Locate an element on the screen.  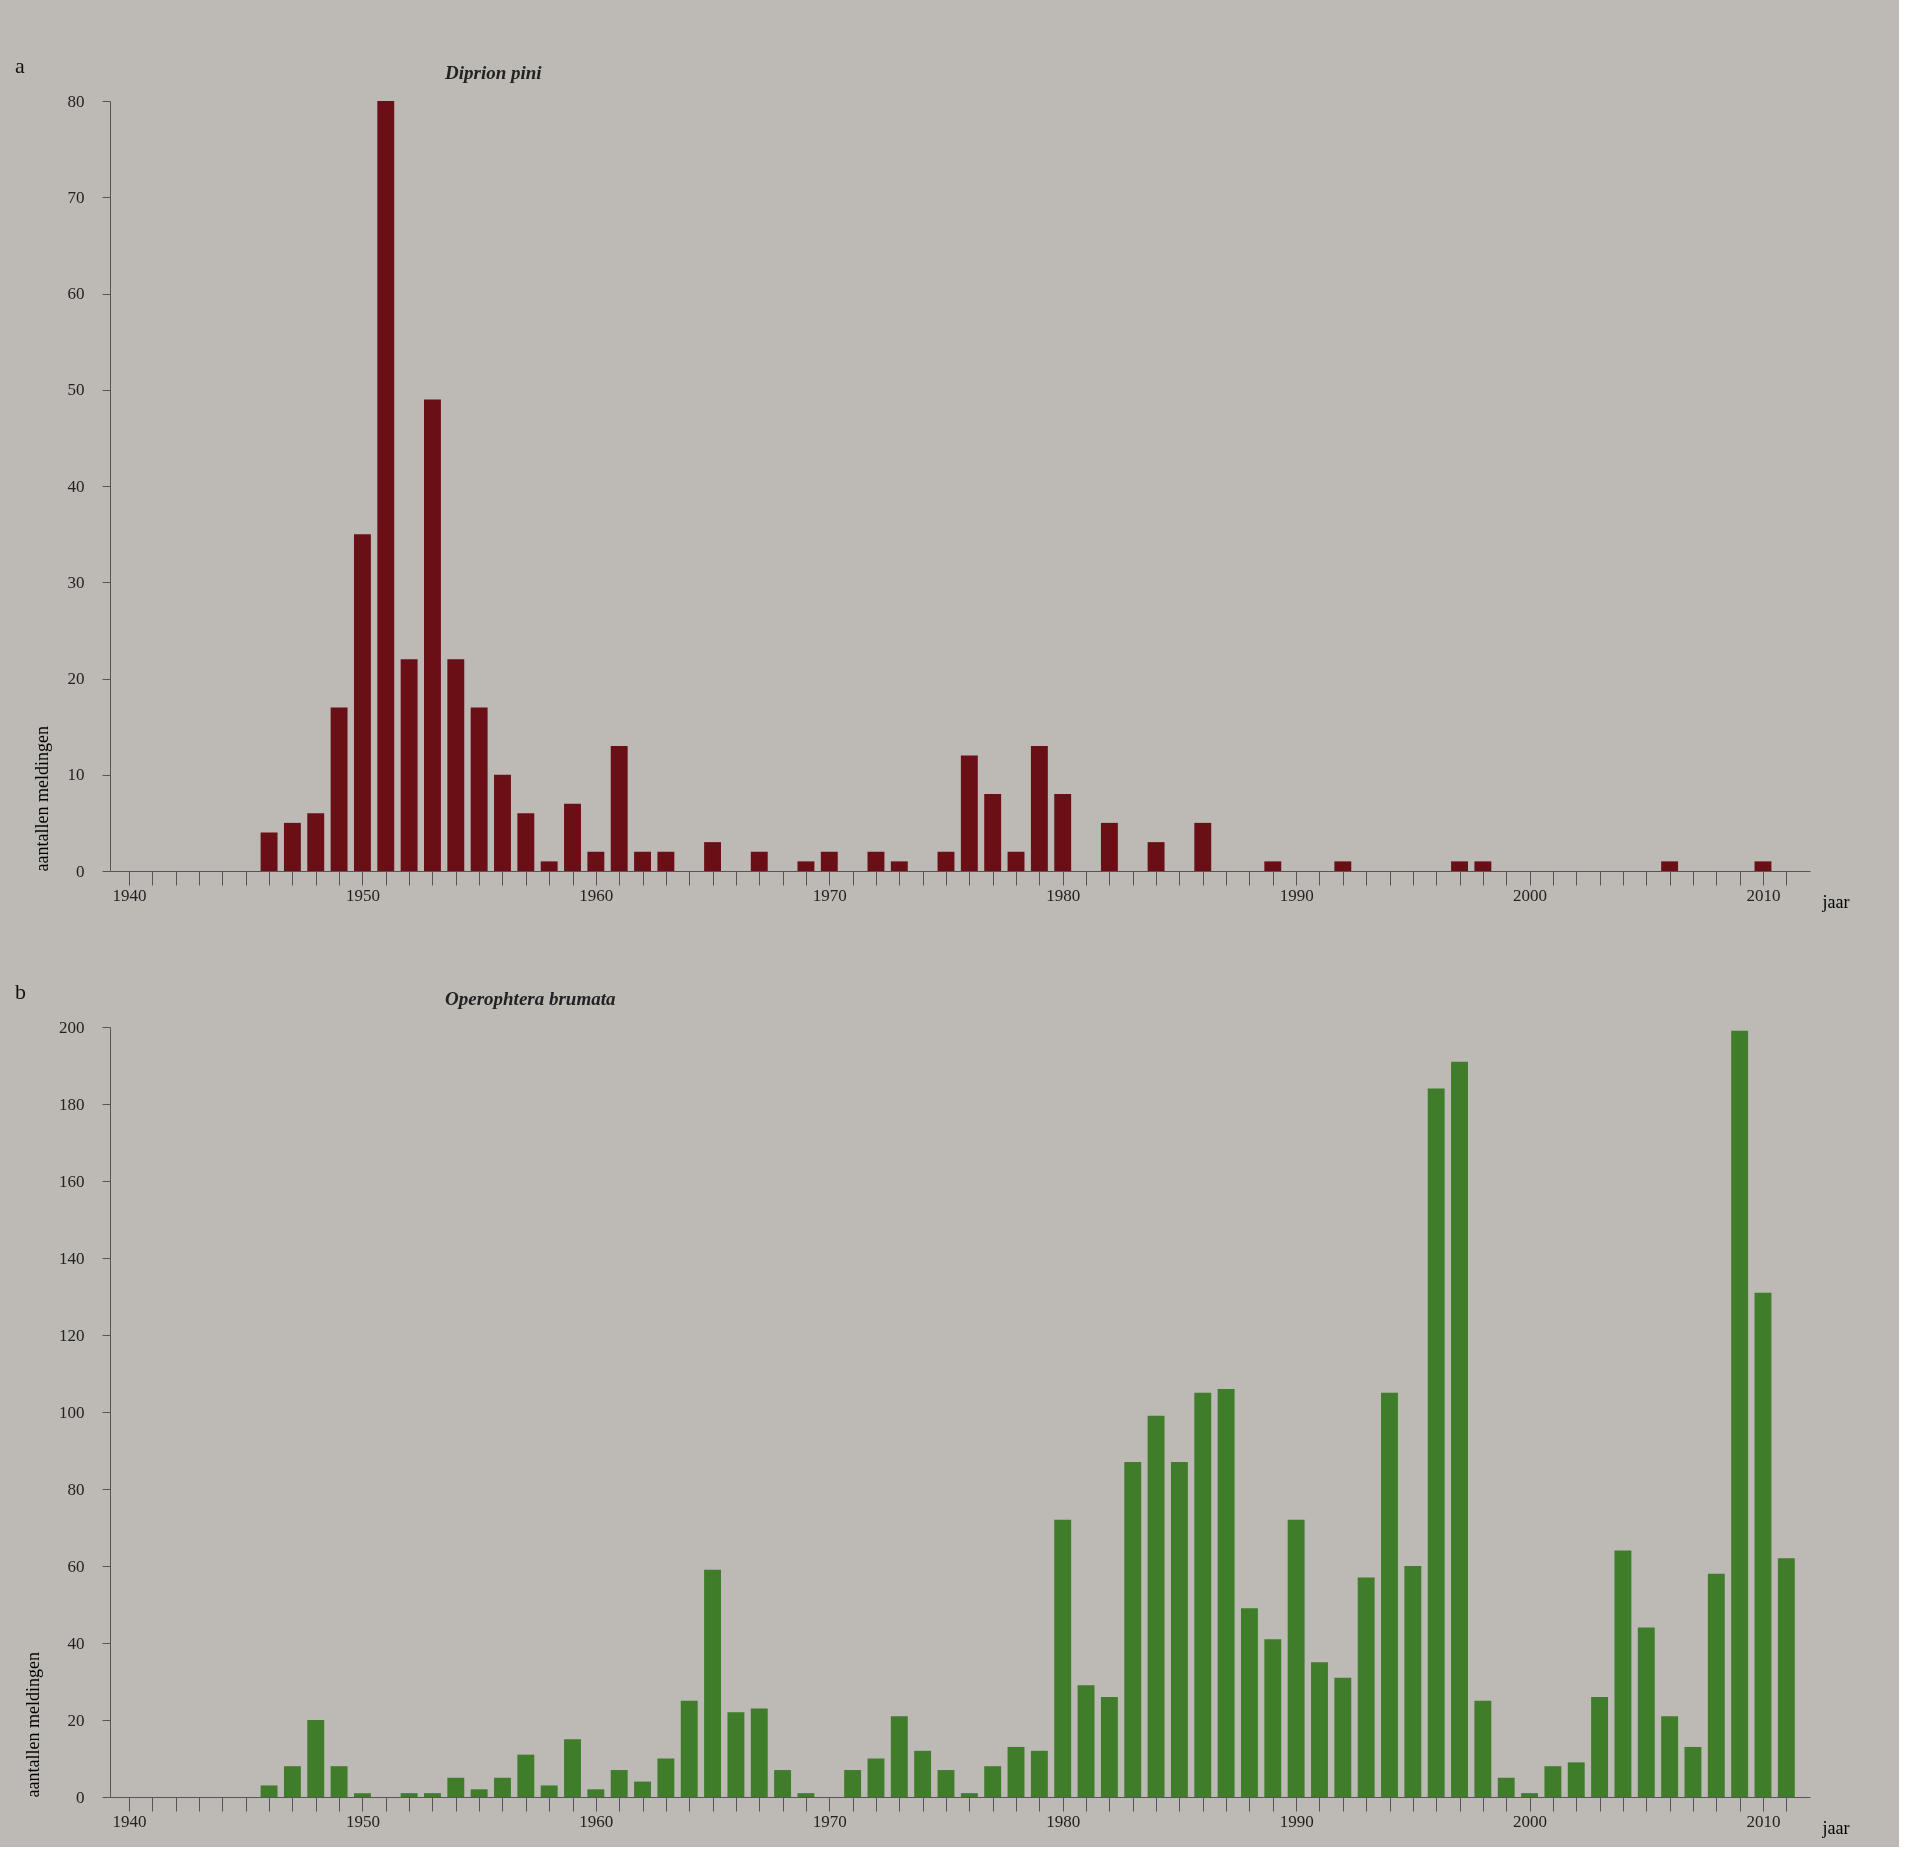
x-tick-label: 1960 is located at coordinates (596, 1821).